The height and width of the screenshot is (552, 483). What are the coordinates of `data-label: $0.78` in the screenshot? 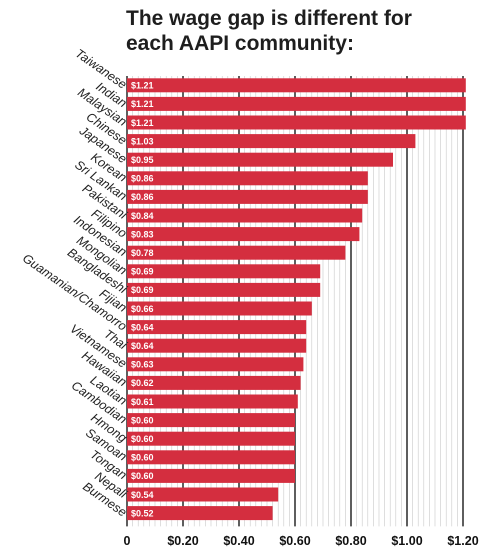 It's located at (142, 253).